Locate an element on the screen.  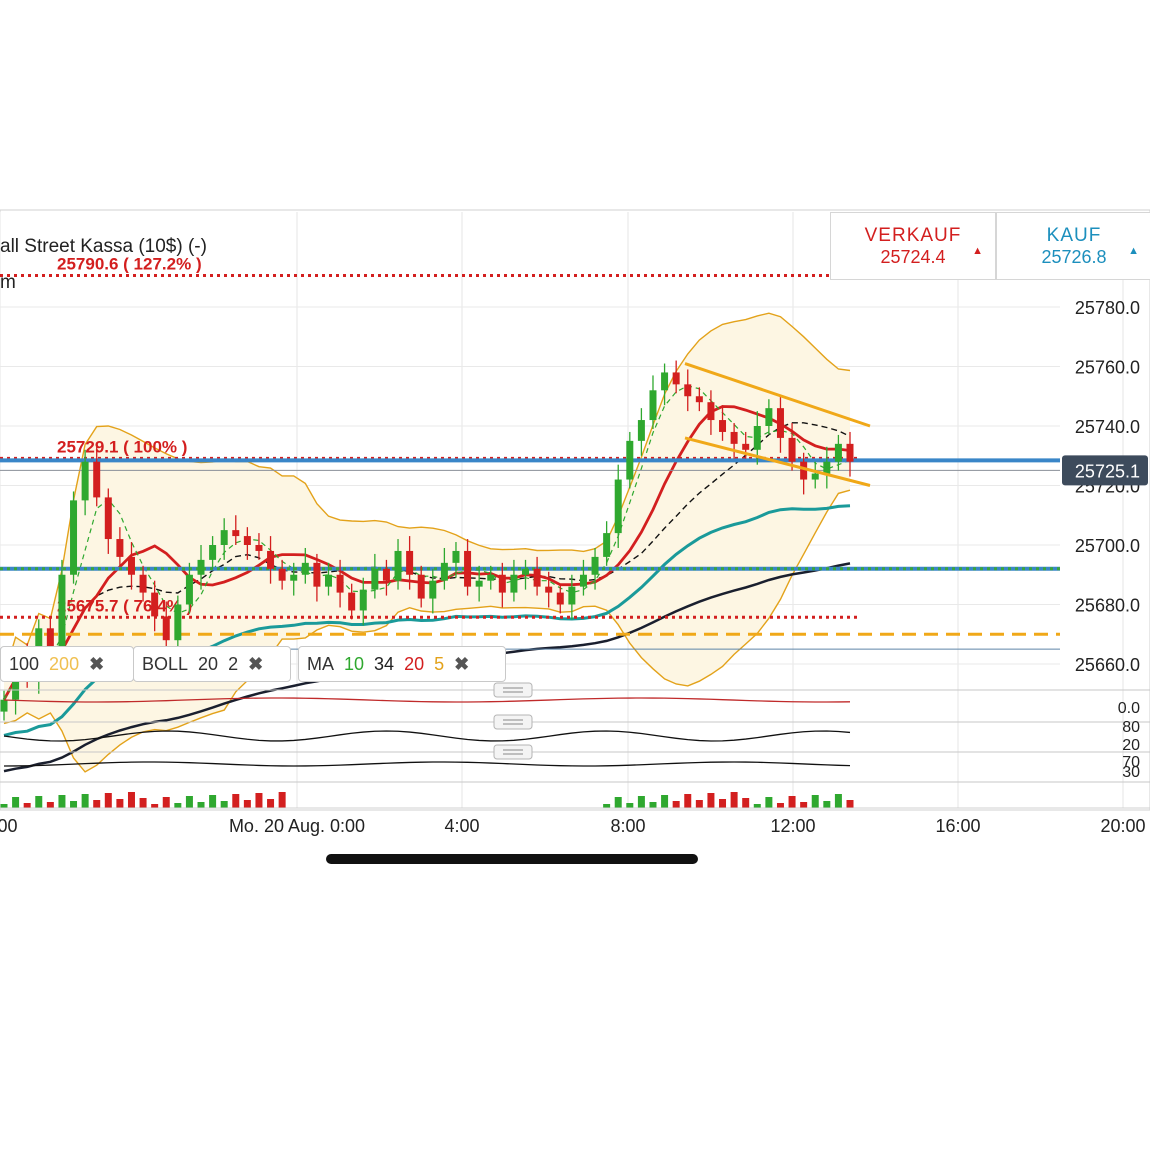
indicator-chip-boll: BOLL 20 2 ✖ is located at coordinates (212, 664).